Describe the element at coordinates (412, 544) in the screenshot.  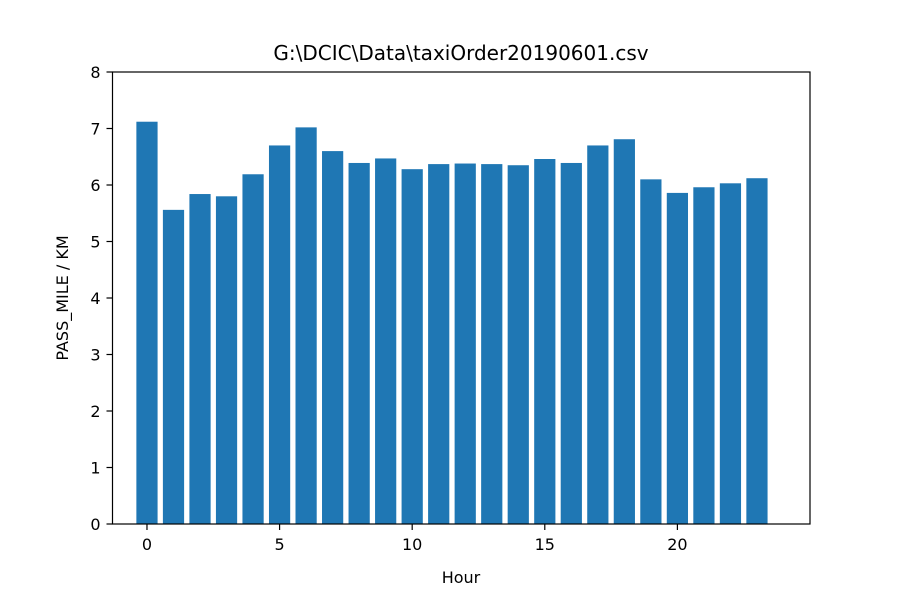
I see `x-tick-label: 10` at that location.